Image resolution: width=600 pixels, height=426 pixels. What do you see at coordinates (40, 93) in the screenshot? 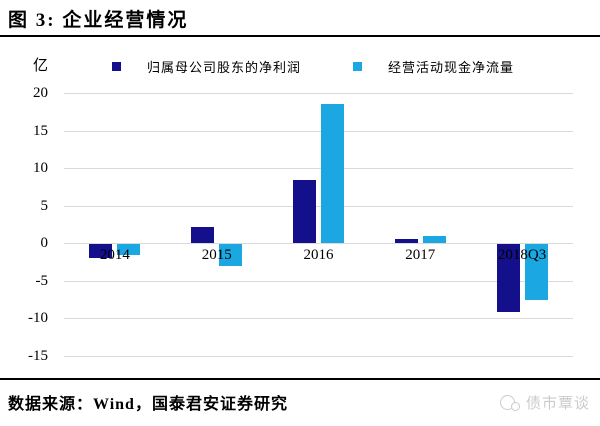
I see `y-axis-tick-label: 20` at bounding box center [40, 93].